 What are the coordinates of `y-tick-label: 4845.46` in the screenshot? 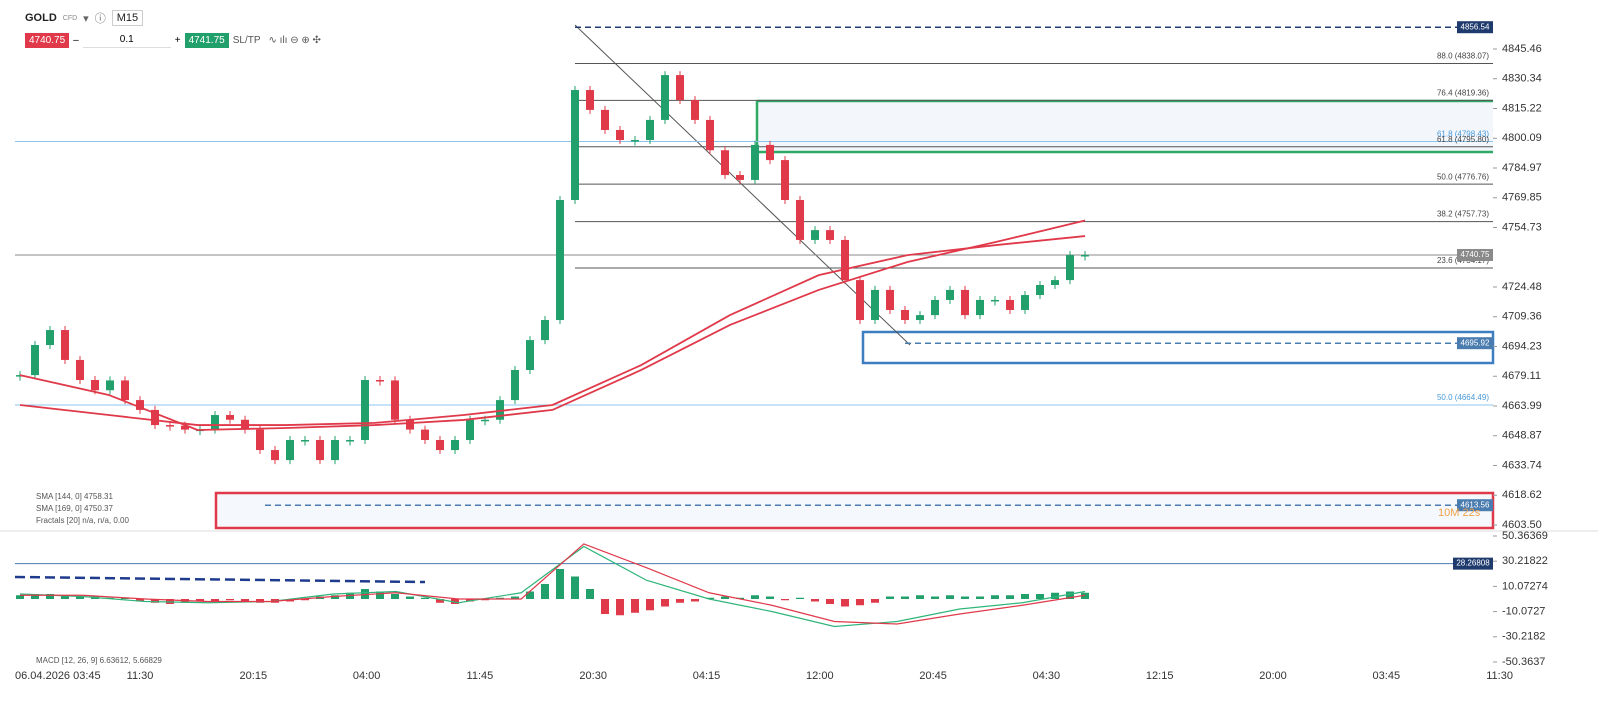 It's located at (1522, 49).